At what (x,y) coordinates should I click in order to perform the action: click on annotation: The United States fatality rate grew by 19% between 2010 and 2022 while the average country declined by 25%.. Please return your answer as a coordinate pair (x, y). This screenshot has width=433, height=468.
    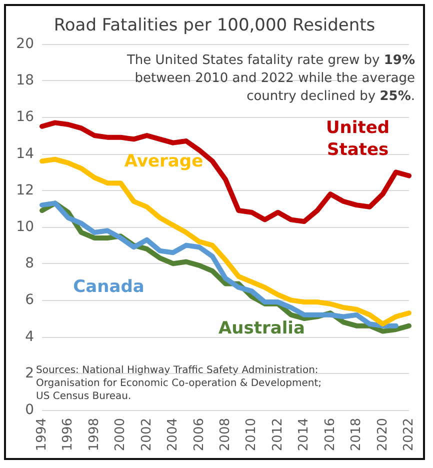
    Looking at the image, I should click on (270, 79).